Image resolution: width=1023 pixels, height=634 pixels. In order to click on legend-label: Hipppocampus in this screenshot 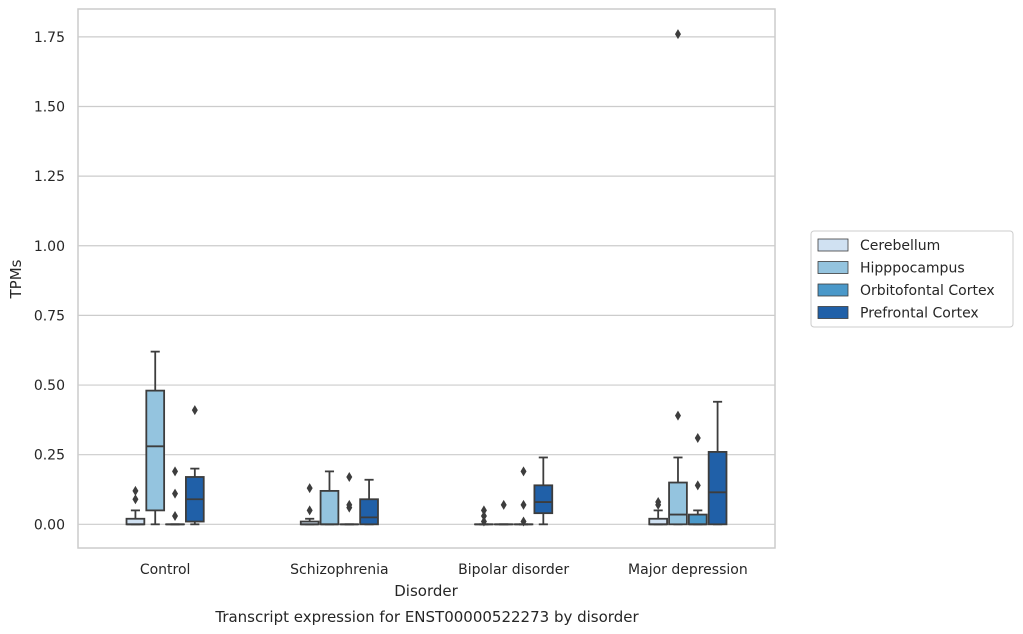, I will do `click(912, 269)`.